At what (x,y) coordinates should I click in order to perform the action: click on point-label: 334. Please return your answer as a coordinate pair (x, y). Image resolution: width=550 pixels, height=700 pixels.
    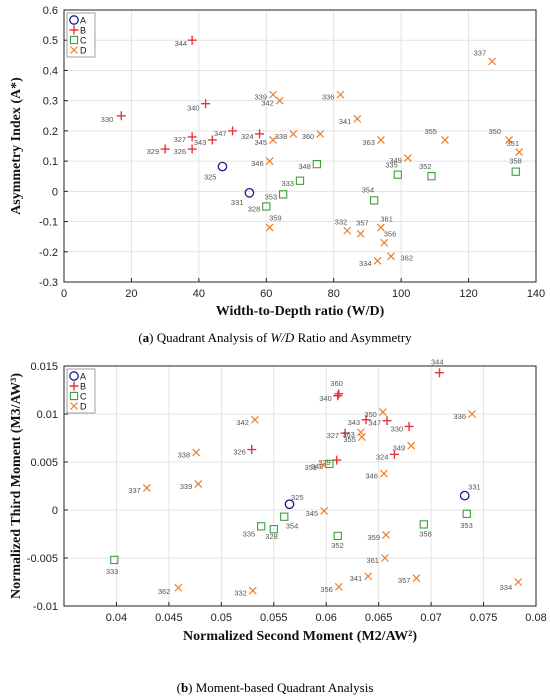
    Looking at the image, I should click on (365, 263).